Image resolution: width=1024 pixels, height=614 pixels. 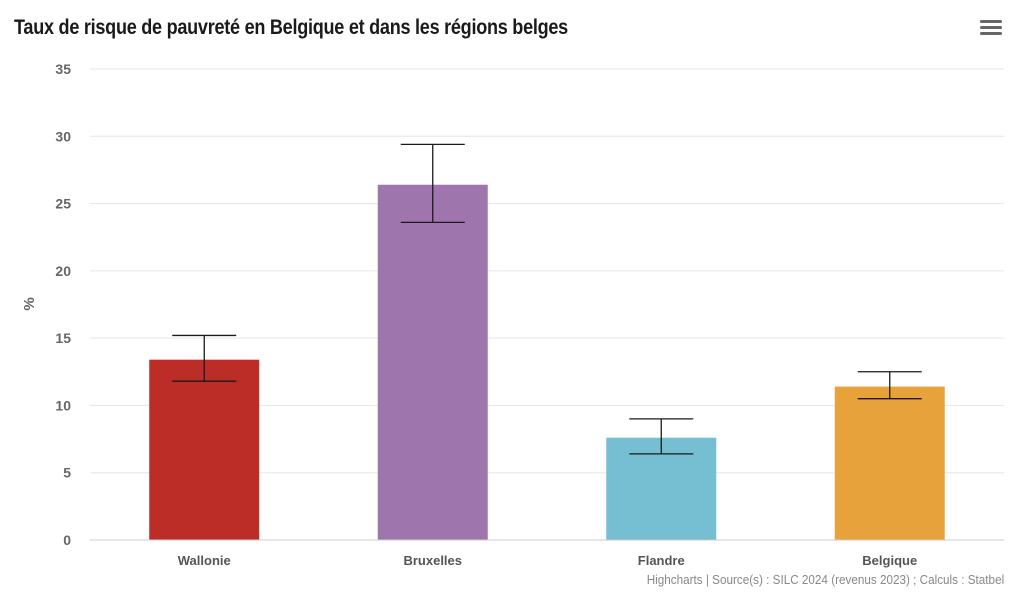 I want to click on hamburger-menu-icon, so click(x=991, y=29).